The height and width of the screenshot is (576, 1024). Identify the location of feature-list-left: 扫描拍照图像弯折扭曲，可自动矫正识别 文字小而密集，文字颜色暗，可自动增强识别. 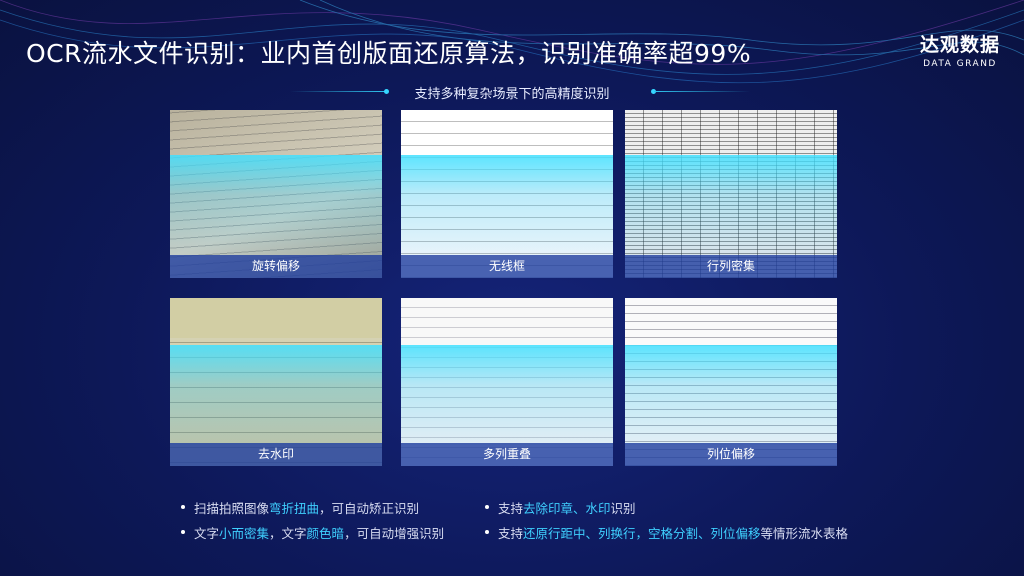
(311, 523).